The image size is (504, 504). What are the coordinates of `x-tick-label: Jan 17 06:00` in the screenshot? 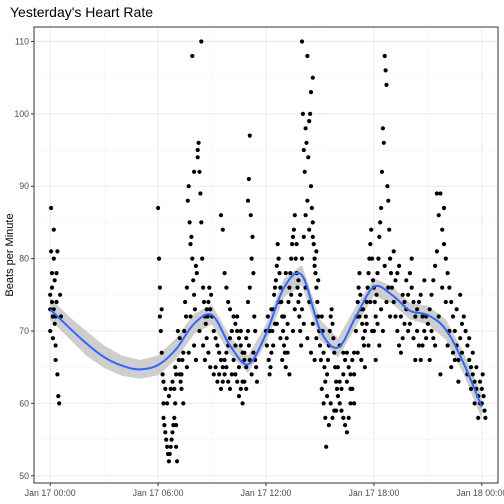 It's located at (158, 493).